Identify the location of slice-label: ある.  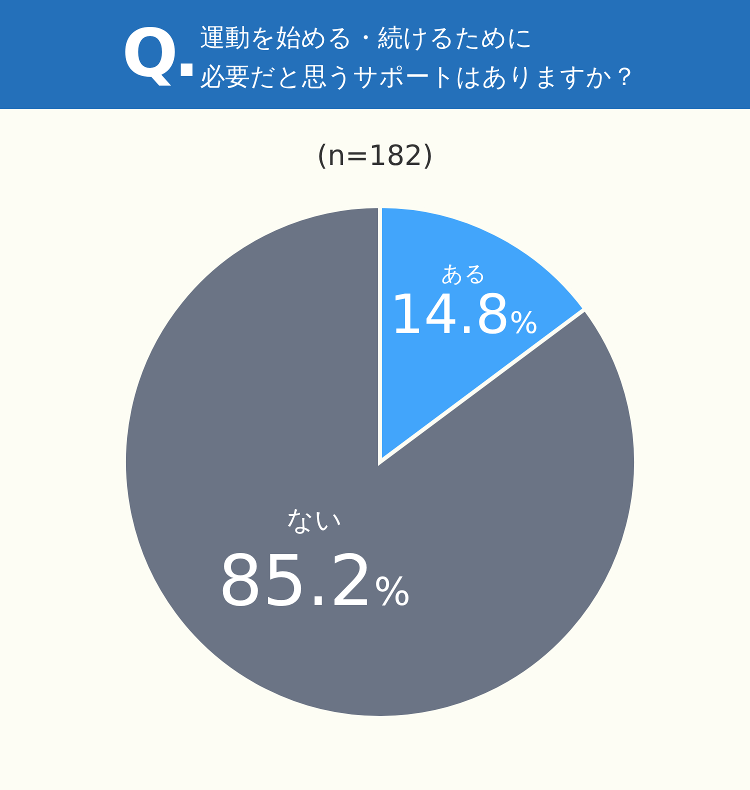
(463, 274).